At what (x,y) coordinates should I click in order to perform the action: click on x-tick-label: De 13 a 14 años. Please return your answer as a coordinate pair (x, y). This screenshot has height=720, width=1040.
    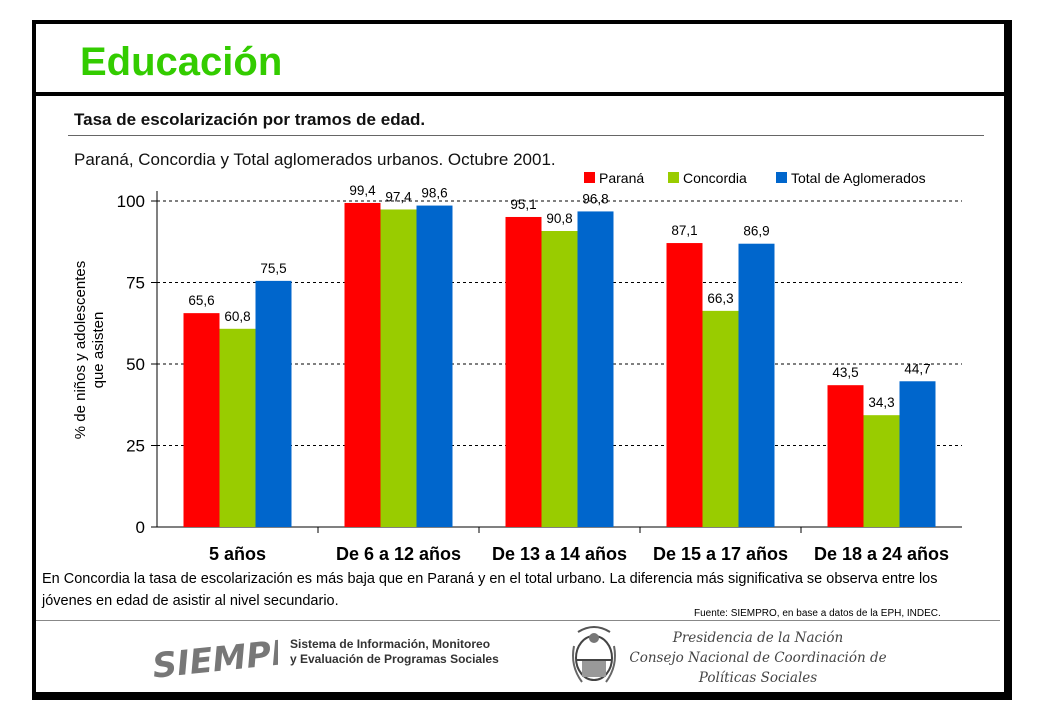
    Looking at the image, I should click on (559, 554).